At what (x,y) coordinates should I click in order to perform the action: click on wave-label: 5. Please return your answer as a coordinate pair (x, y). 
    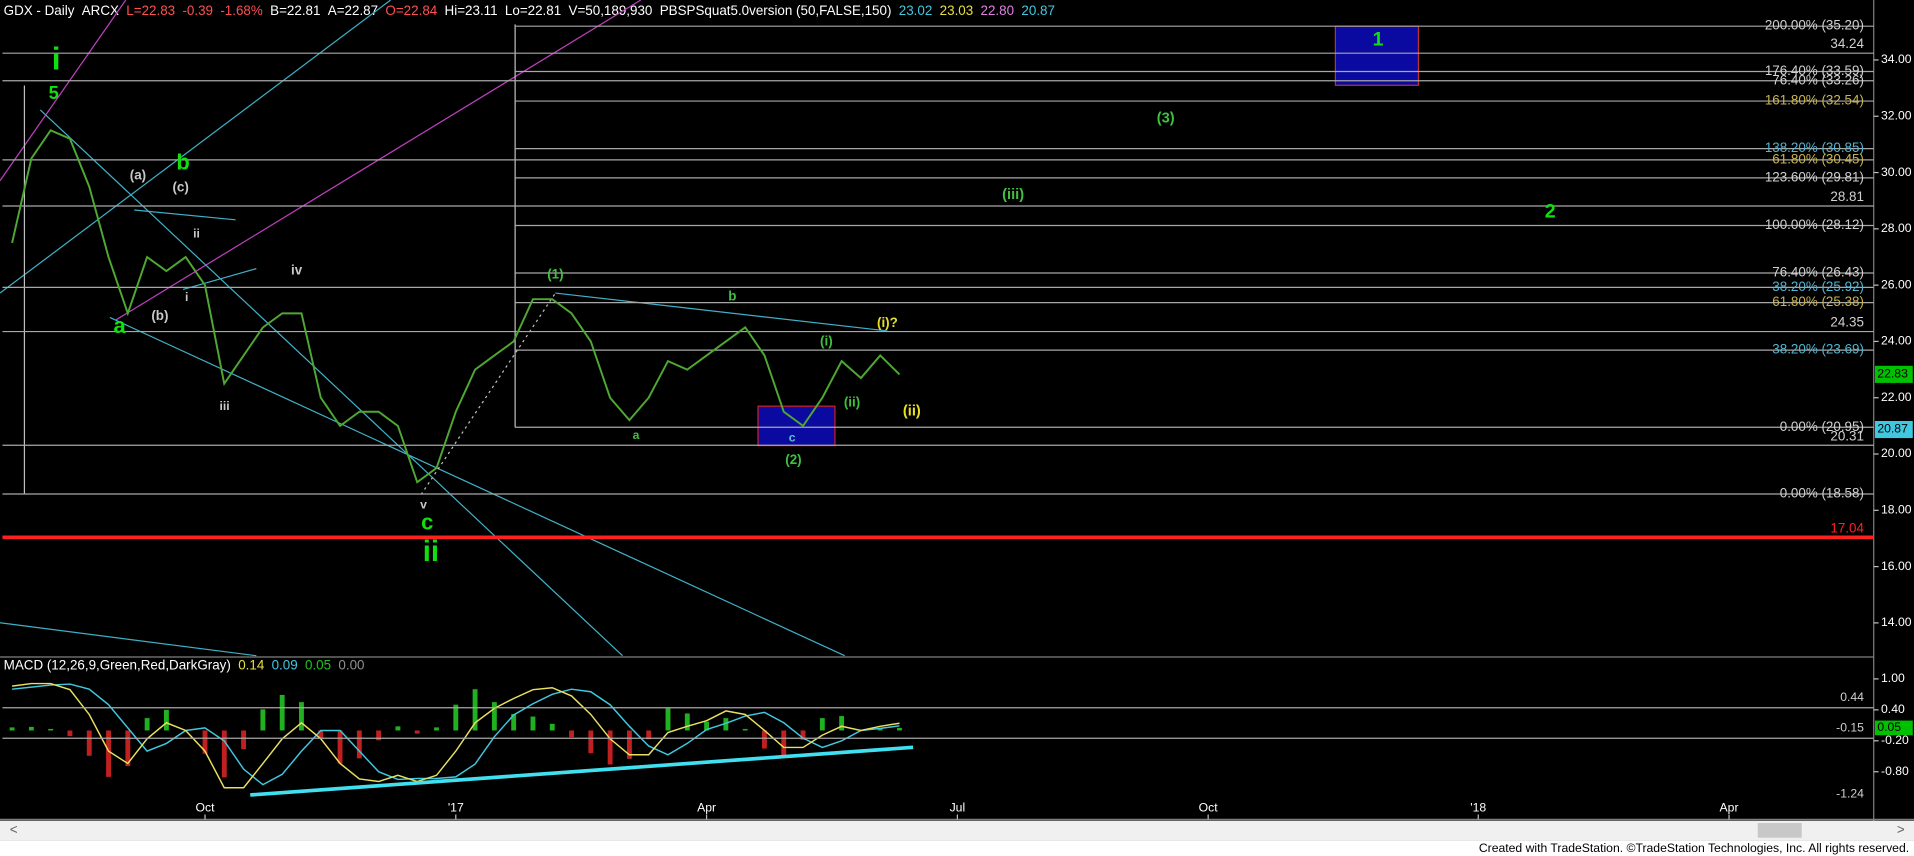
    Looking at the image, I should click on (54, 92).